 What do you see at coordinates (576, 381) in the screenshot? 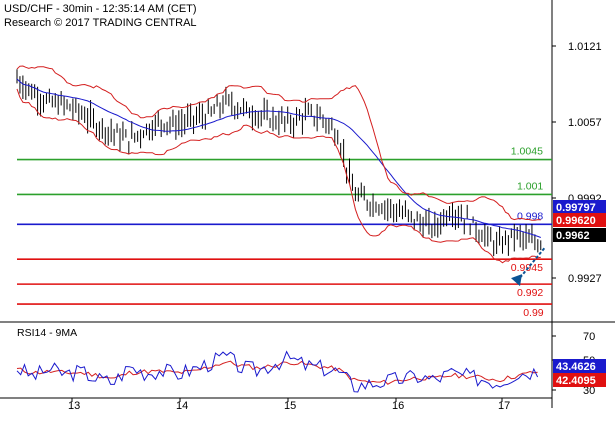
I see `rsi-value-tag: 42.4095` at bounding box center [576, 381].